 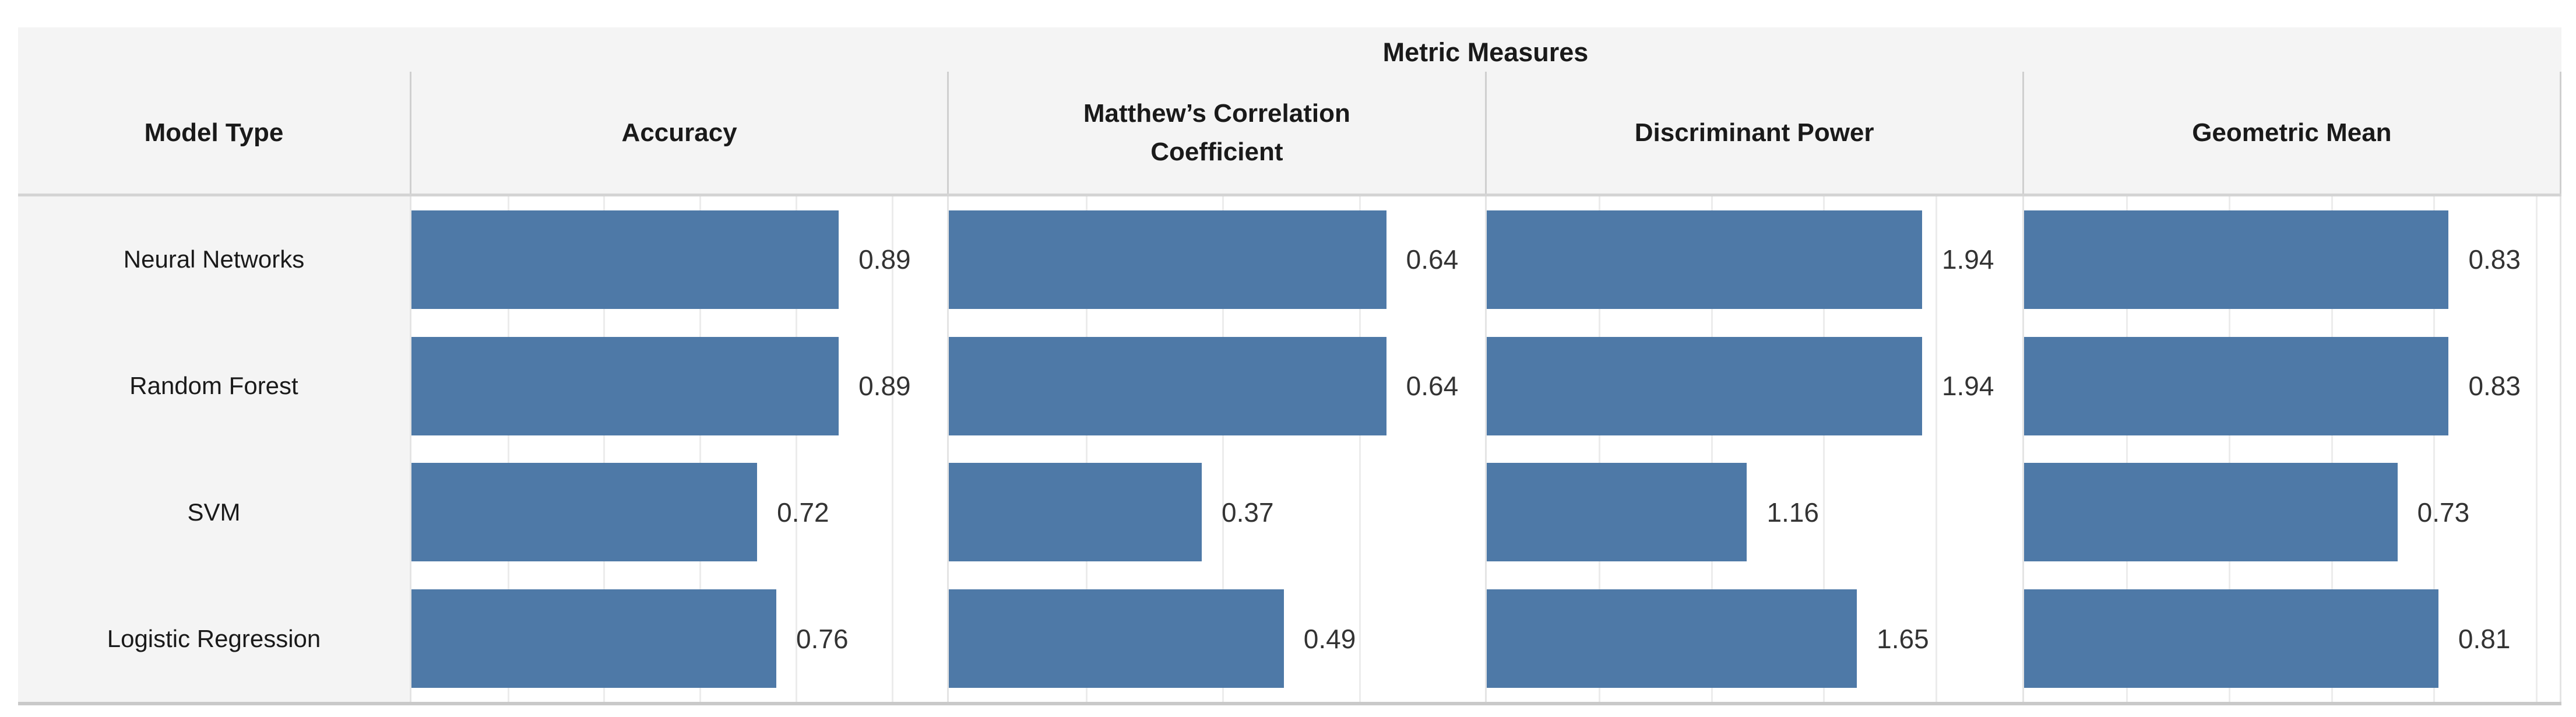 I want to click on bar-value-label: 0.73, so click(x=2444, y=512).